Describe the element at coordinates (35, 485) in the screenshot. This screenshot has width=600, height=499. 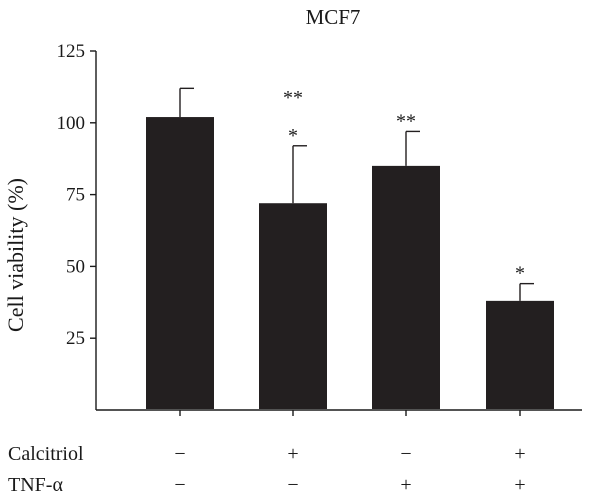
I see `treatment-row-label: TNF-α` at that location.